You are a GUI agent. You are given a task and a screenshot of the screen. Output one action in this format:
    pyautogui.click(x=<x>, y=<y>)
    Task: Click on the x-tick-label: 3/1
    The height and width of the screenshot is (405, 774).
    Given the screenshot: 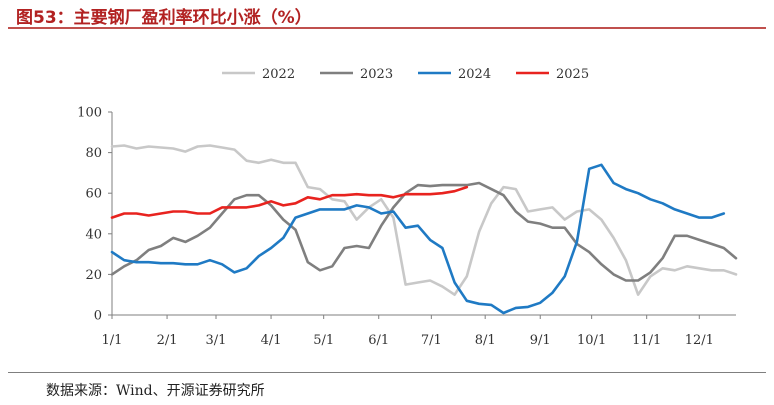 What is the action you would take?
    pyautogui.click(x=216, y=340)
    